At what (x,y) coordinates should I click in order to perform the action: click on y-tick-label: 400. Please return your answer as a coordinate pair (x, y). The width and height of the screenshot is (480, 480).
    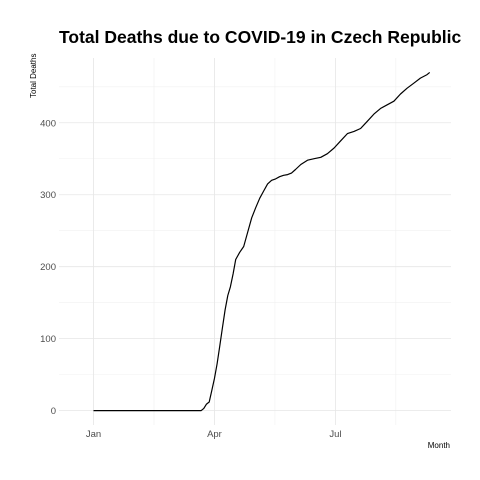
    Looking at the image, I should click on (48, 123).